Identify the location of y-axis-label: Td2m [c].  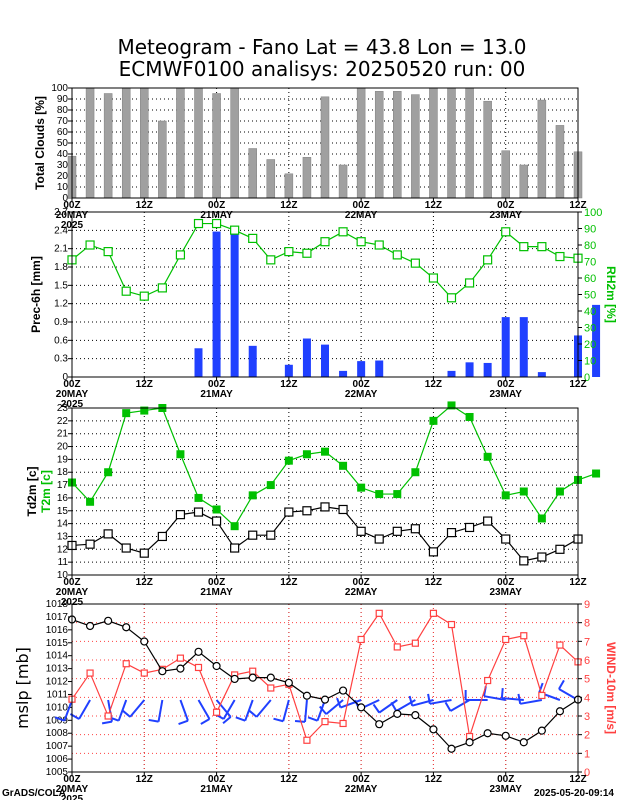
(32, 491).